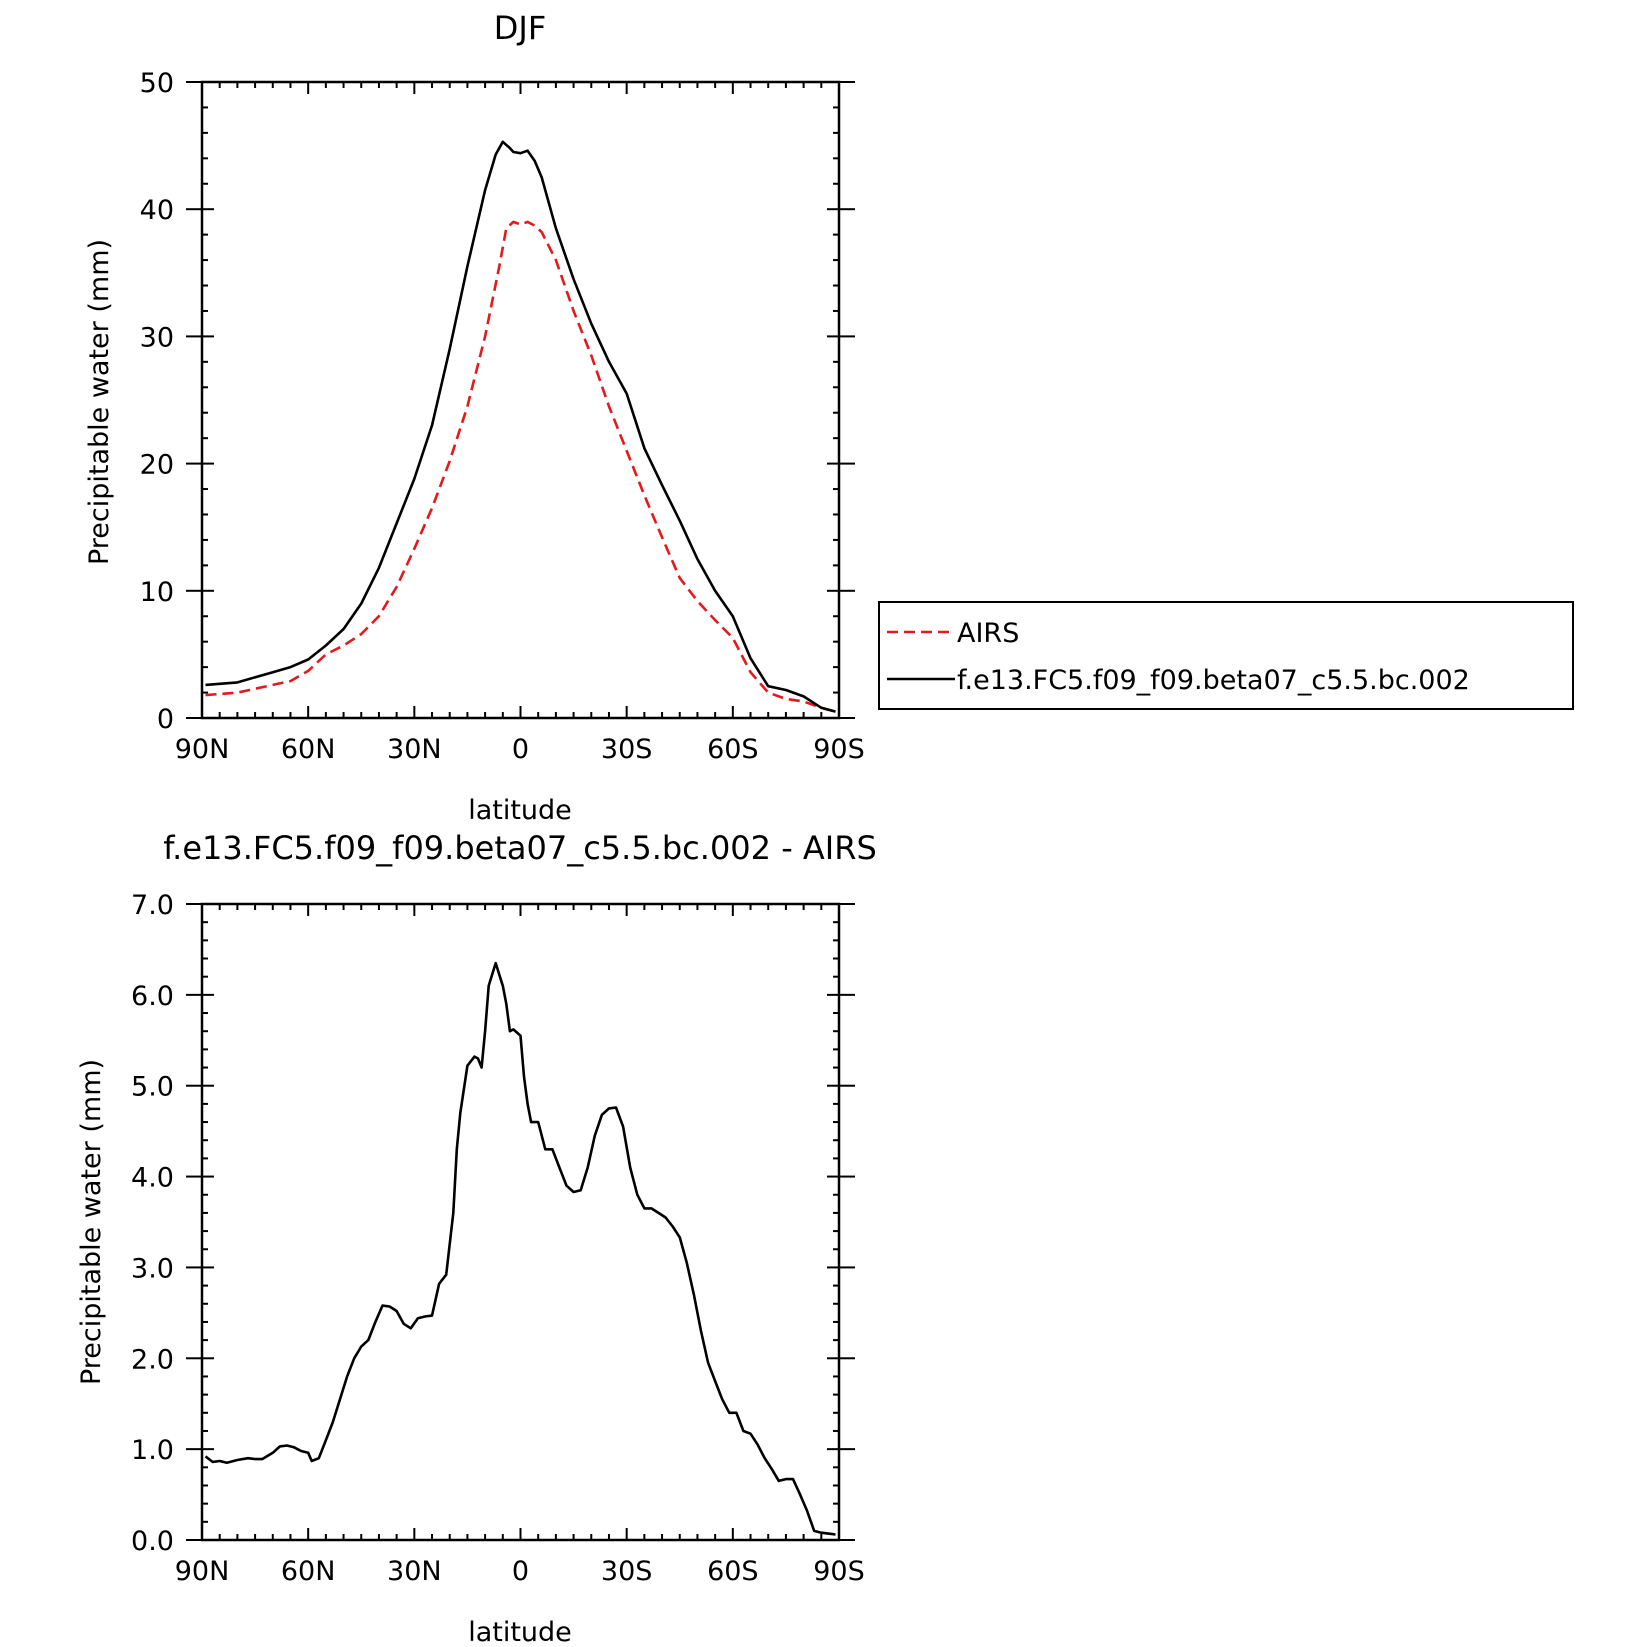 This screenshot has height=1647, width=1647. Describe the element at coordinates (152, 1541) in the screenshot. I see `y-tick-label: 0.0` at that location.